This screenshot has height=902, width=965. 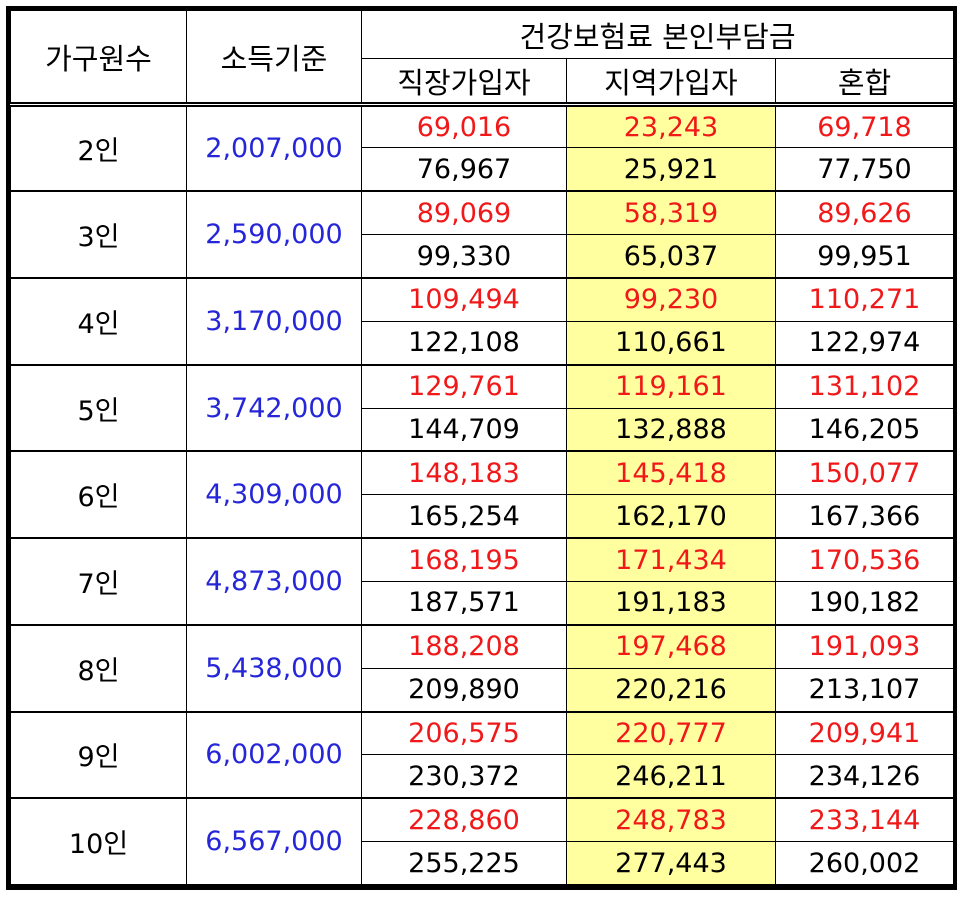 What do you see at coordinates (464, 170) in the screenshot?
I see `premium-bottom-employee: 76,967` at bounding box center [464, 170].